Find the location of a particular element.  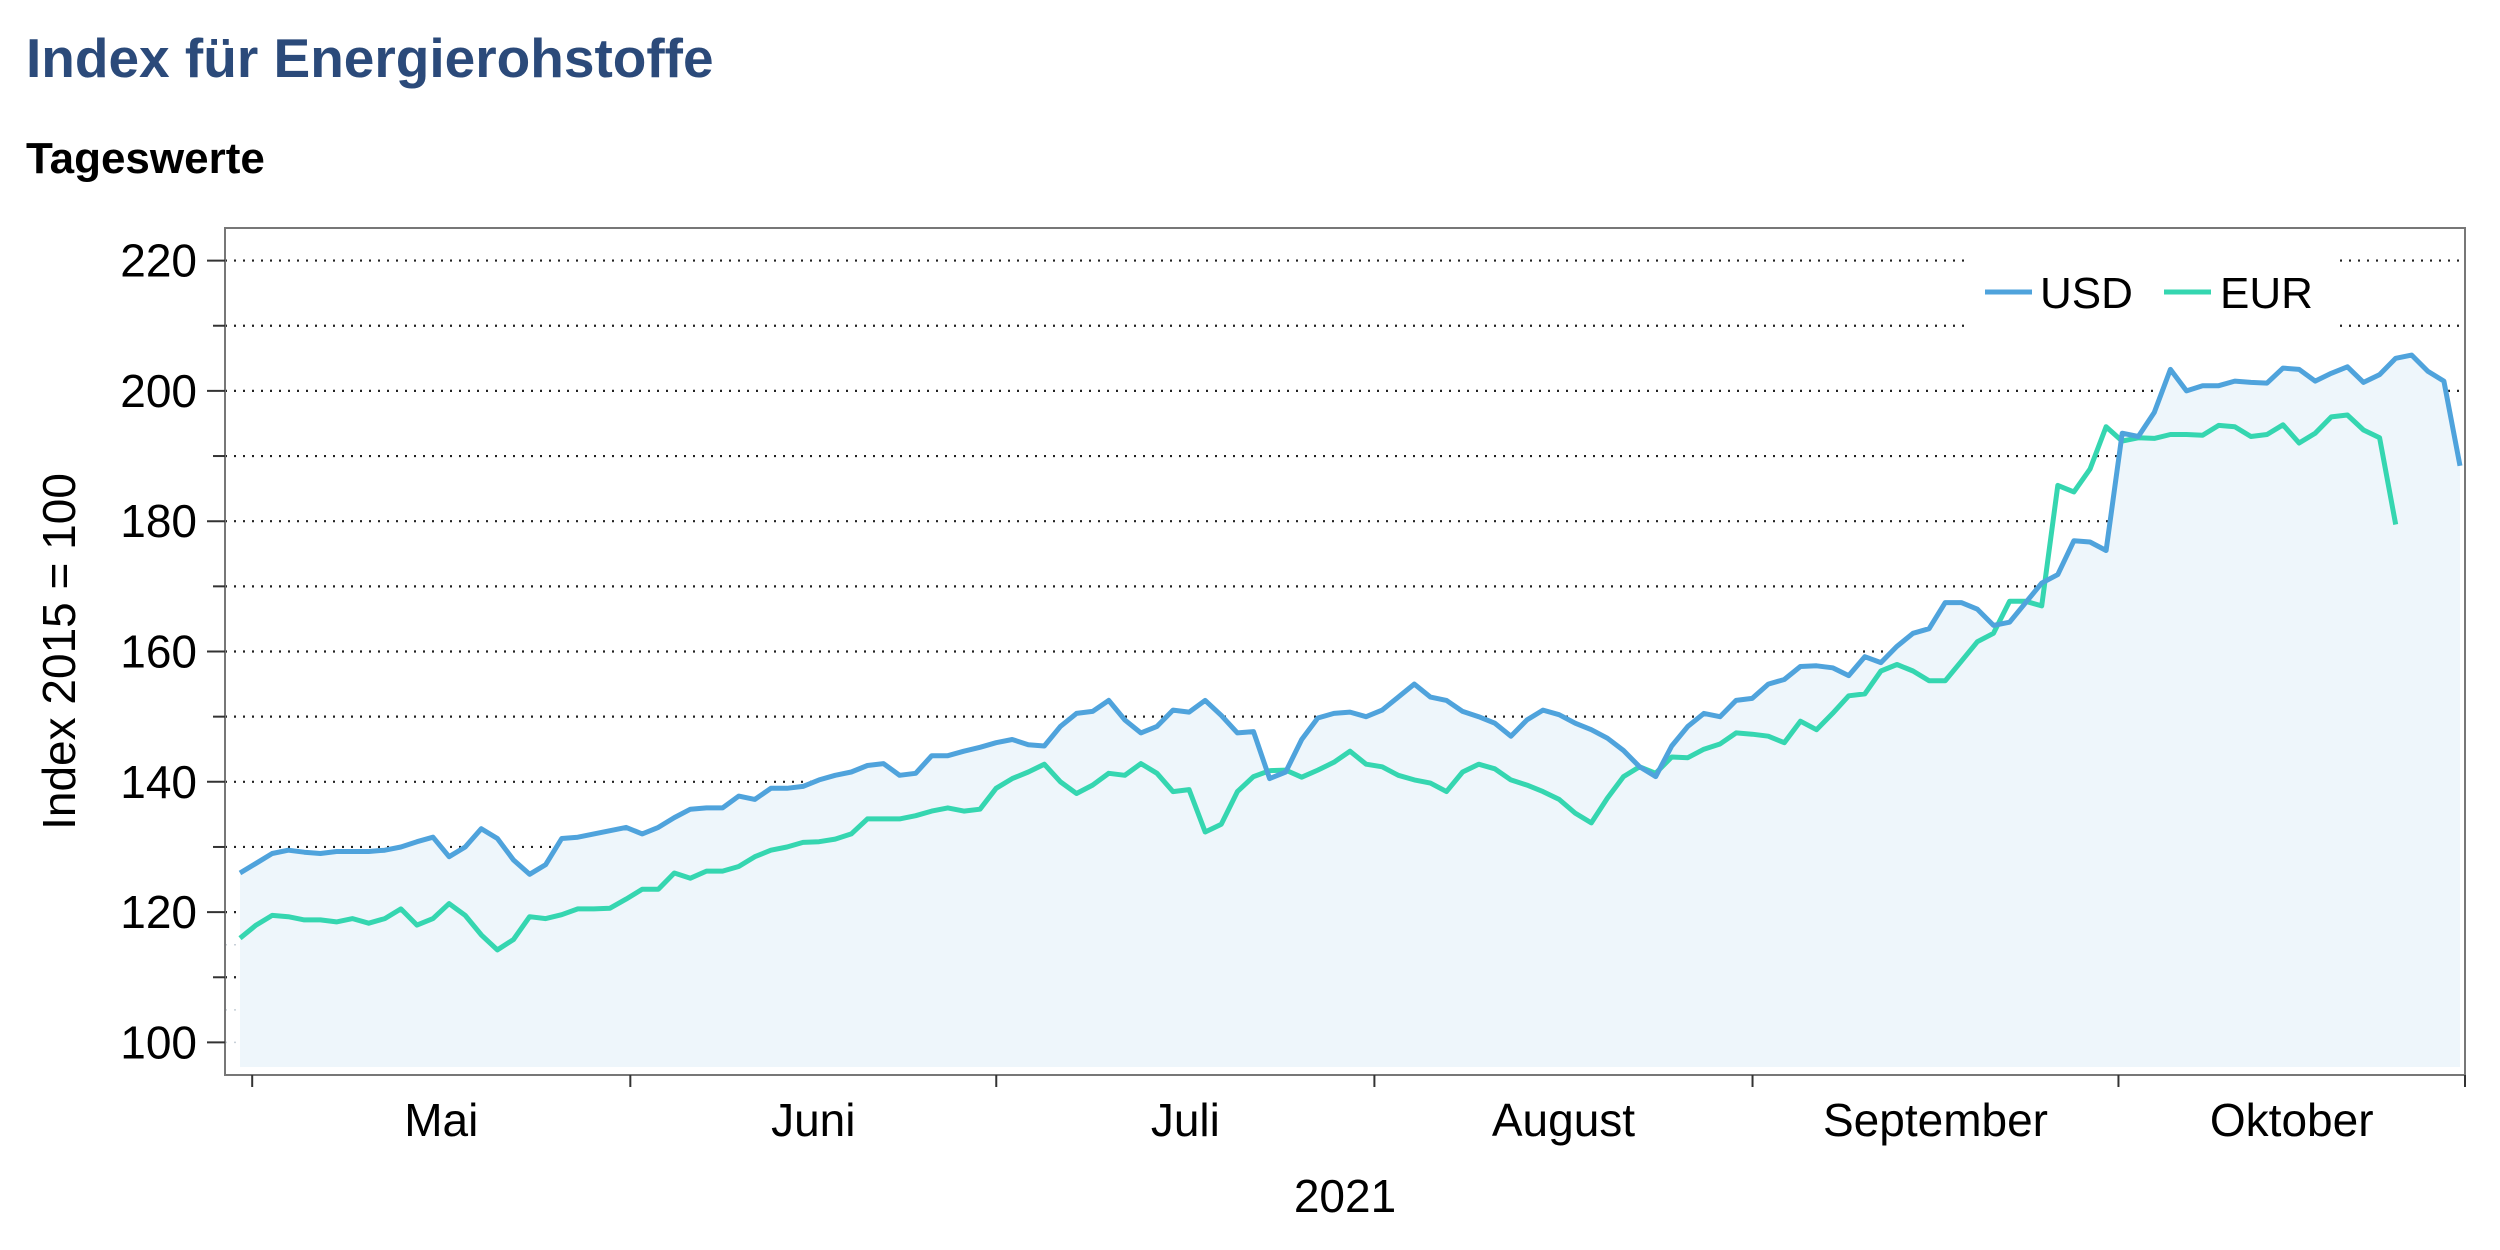

x-tick-label-1: Juni is located at coordinates (813, 1120).